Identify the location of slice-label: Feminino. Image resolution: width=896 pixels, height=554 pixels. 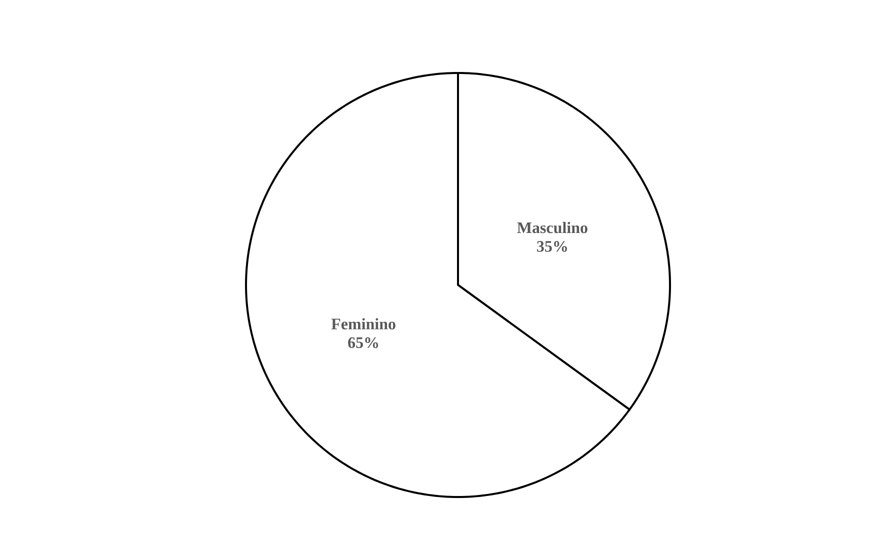
(363, 324).